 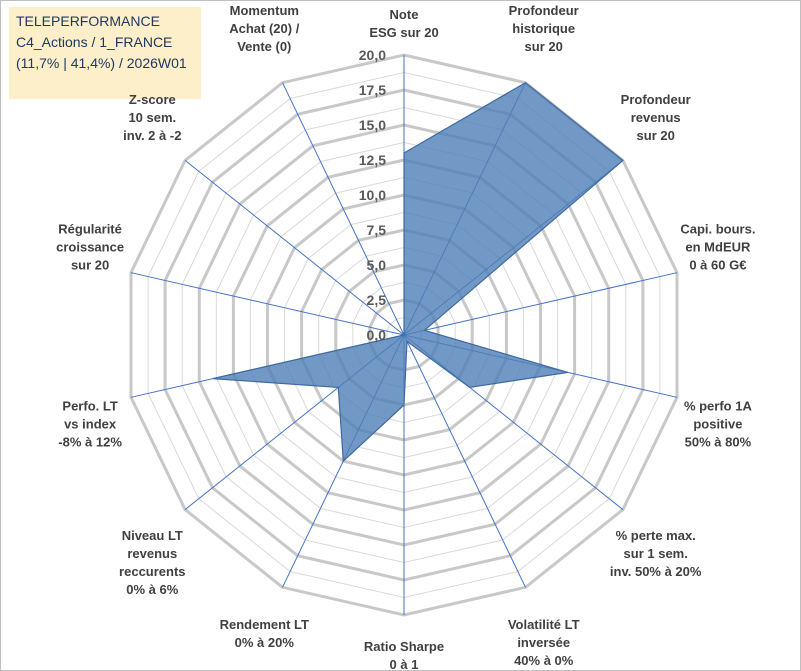 What do you see at coordinates (718, 424) in the screenshot?
I see `category-label: % perfo 1A positive 50% à 80%` at bounding box center [718, 424].